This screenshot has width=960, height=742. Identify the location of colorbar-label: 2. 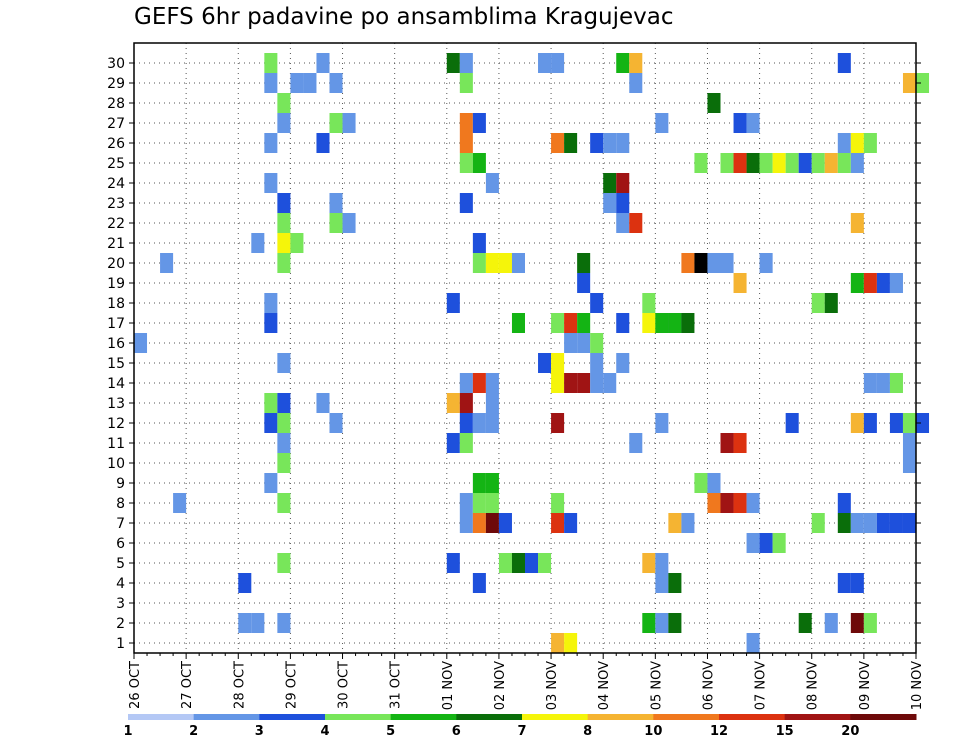
(193, 731).